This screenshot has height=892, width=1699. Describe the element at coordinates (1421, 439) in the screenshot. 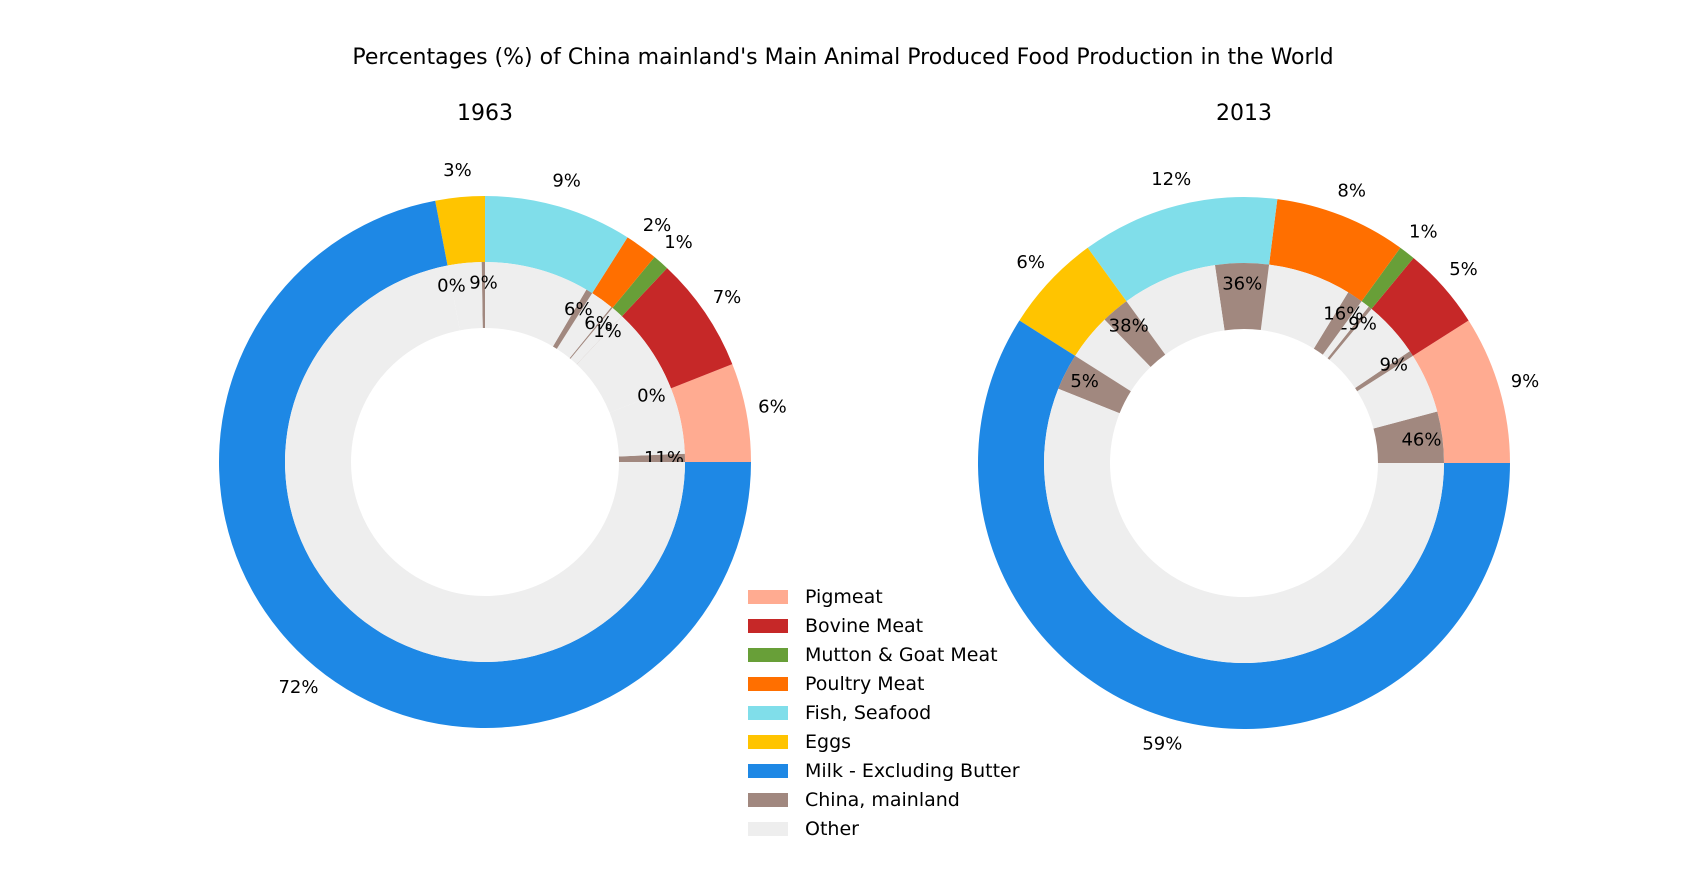

I see `inner-label-pigmeat-2013: 46%` at that location.